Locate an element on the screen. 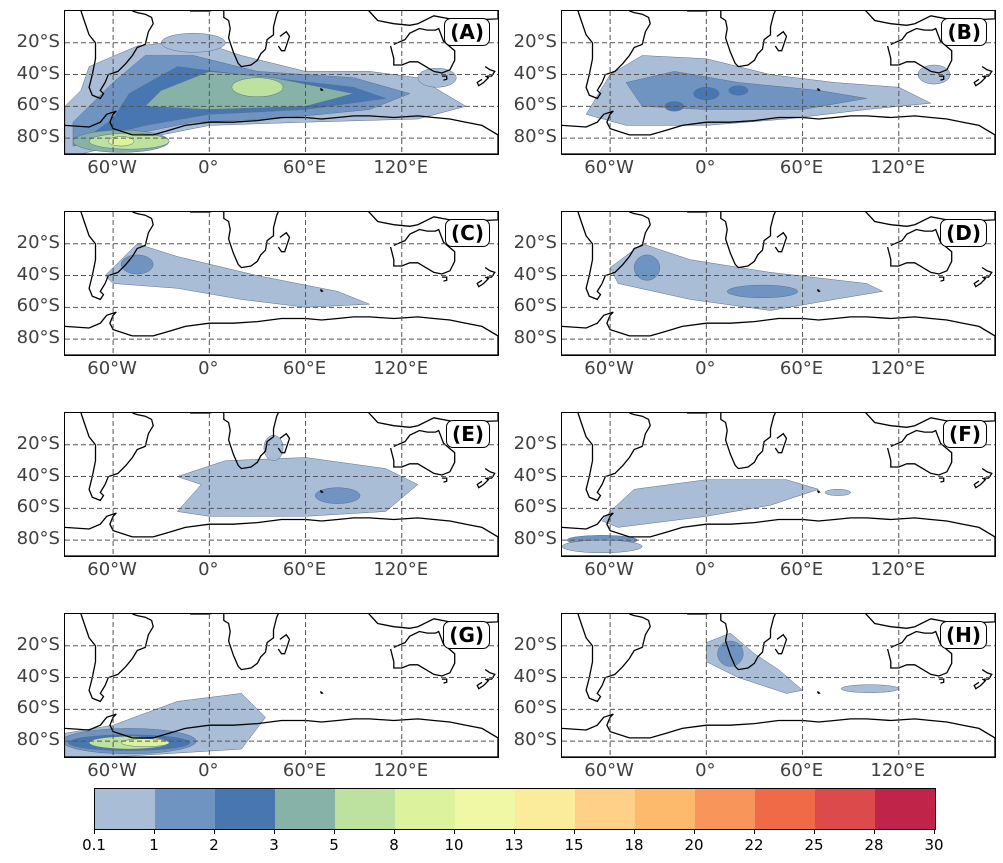  panel-label: (H) is located at coordinates (963, 635).